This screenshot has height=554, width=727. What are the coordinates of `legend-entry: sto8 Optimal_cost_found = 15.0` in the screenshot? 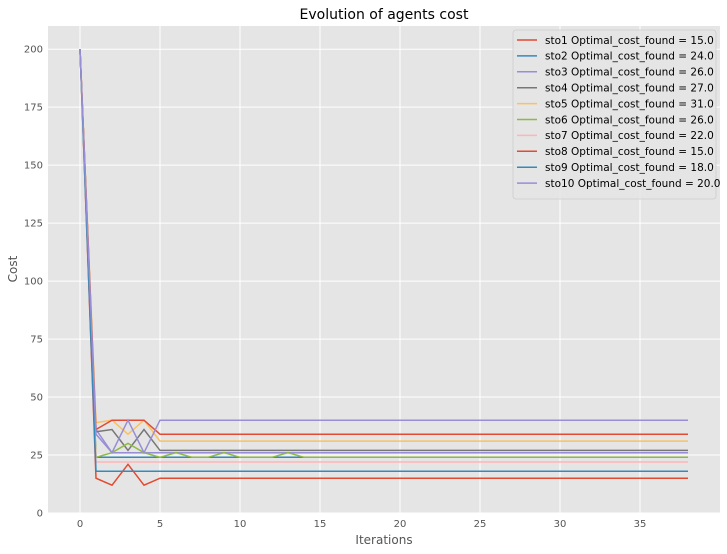 It's located at (629, 152).